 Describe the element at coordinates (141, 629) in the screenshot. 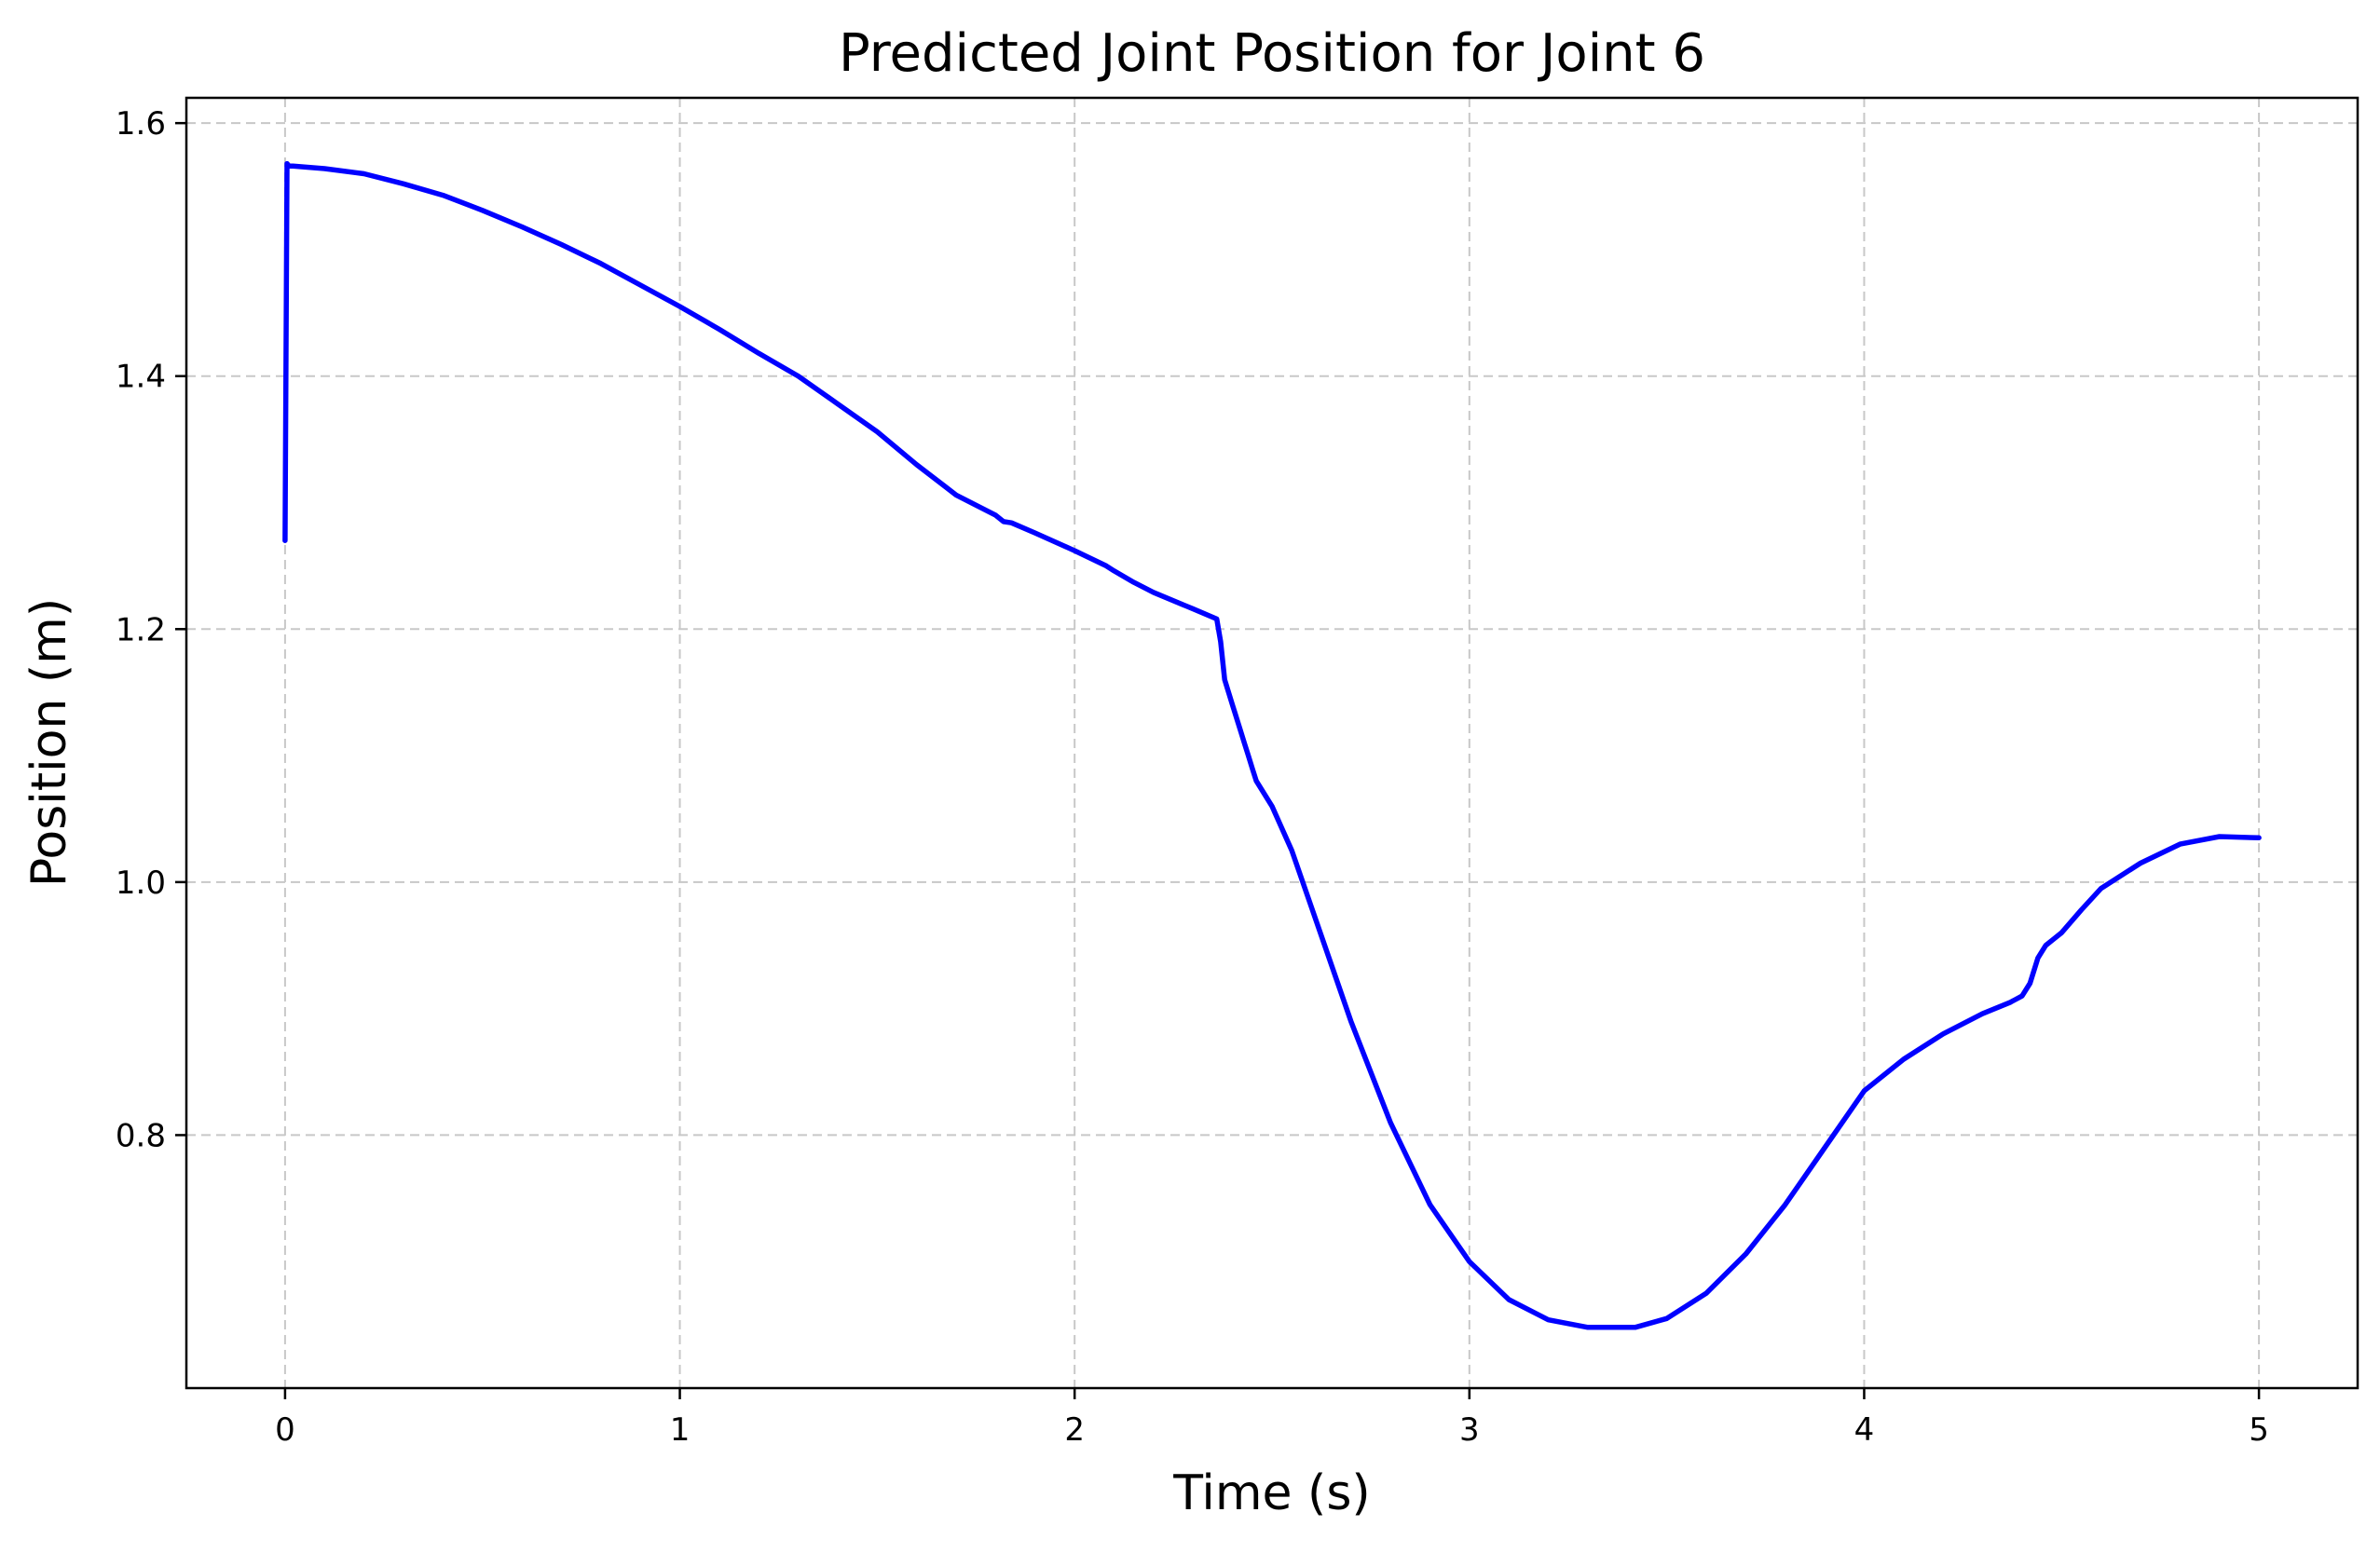

I see `y-tick-label: 1.2` at that location.